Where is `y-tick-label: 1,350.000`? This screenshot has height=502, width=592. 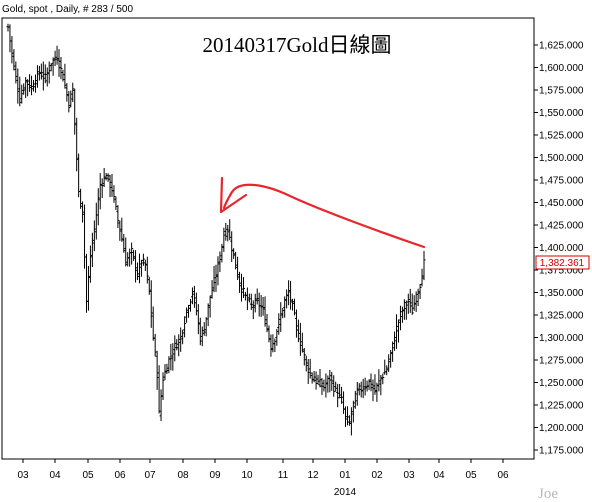
y-tick-label: 1,350.000 is located at coordinates (561, 293).